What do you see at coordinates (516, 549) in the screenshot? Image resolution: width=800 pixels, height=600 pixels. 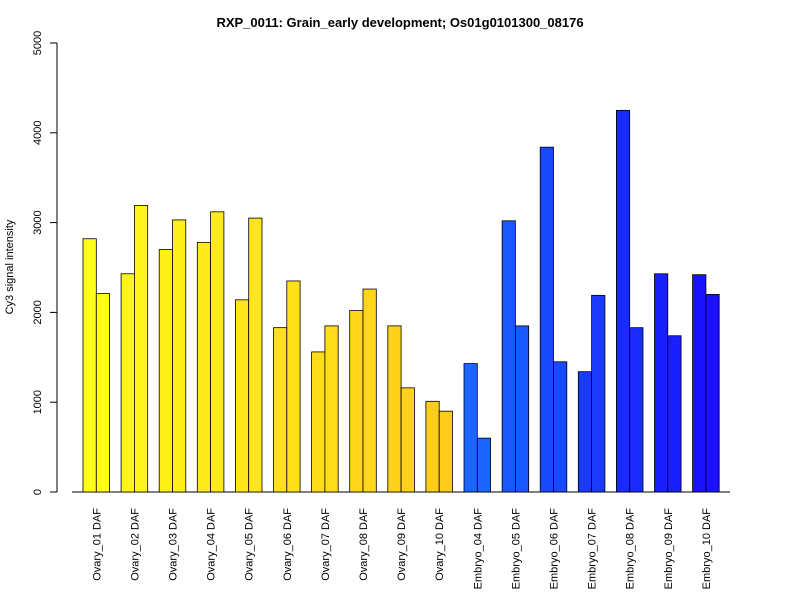 I see `category-label: Embryo_05 DAF` at bounding box center [516, 549].